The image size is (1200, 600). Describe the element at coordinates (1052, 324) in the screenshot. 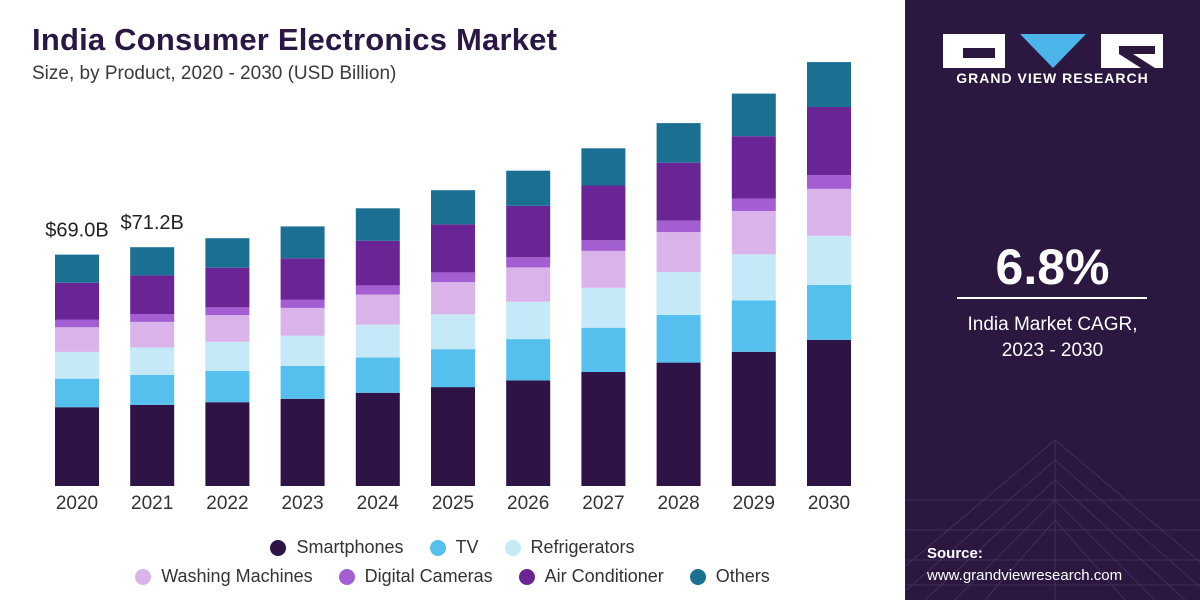

I see `cagr-label-line1: India Market CAGR,` at that location.